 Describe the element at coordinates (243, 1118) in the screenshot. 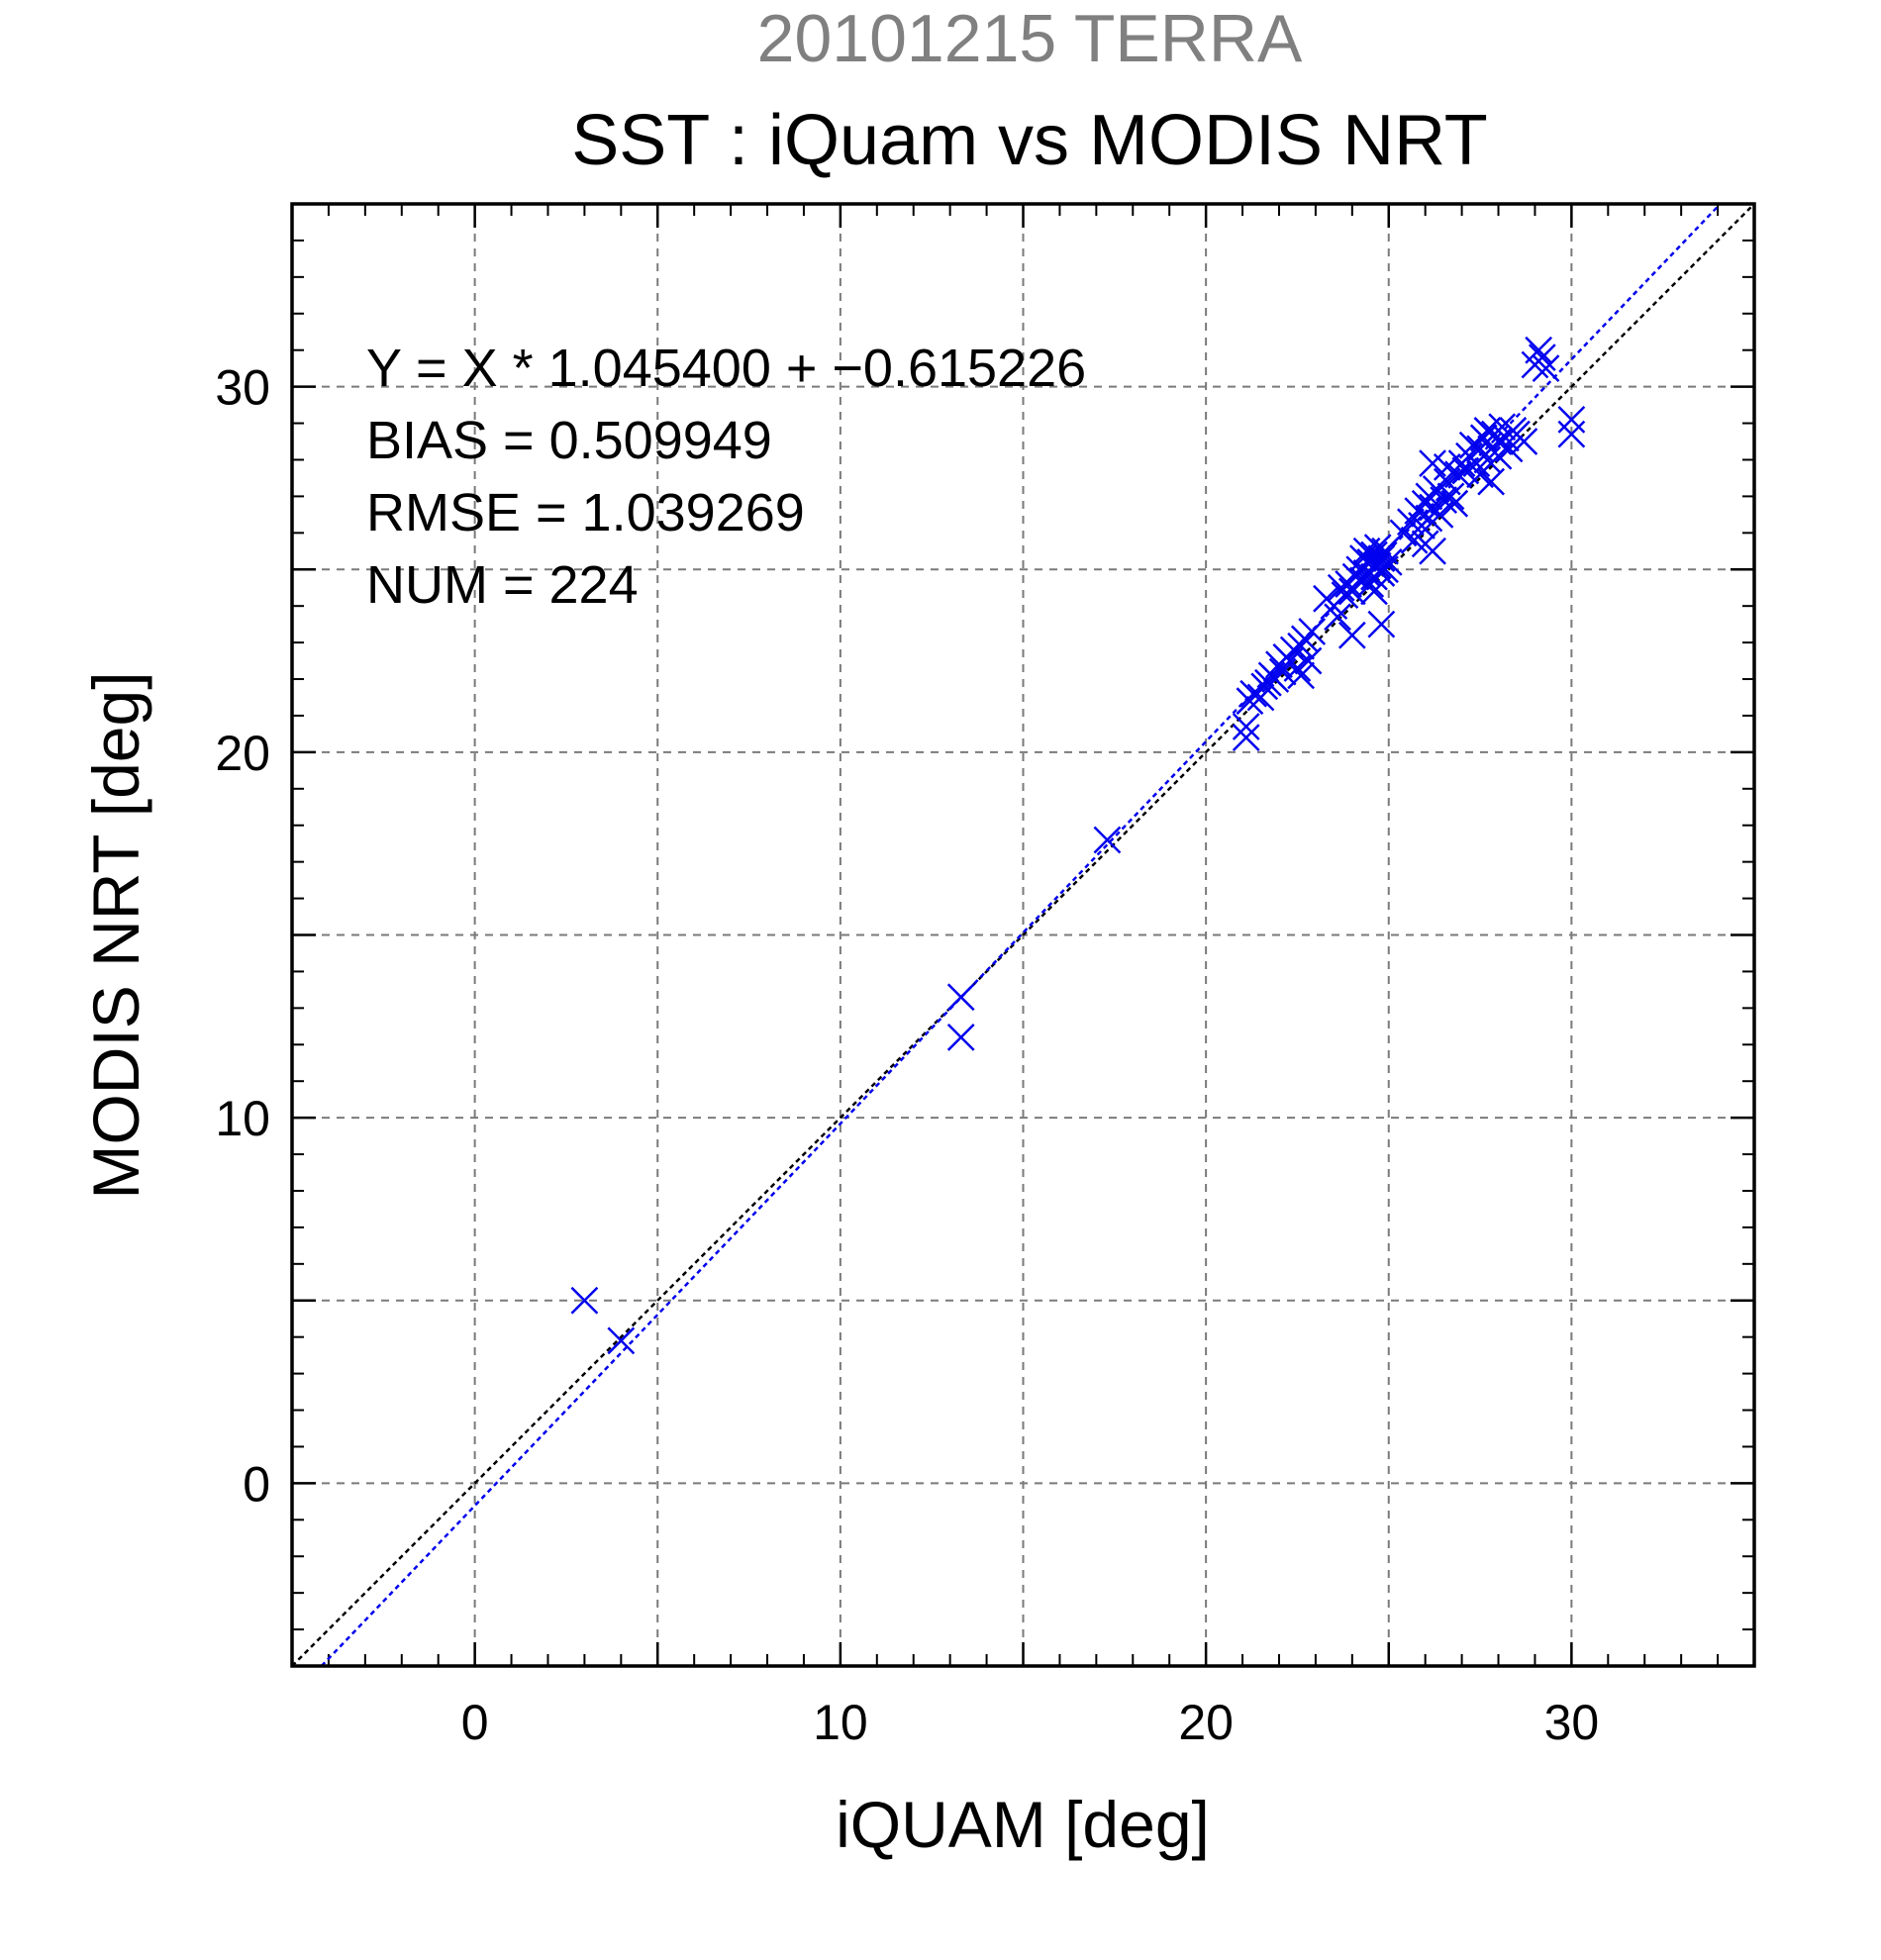

I see `y-tick-label: 10` at that location.